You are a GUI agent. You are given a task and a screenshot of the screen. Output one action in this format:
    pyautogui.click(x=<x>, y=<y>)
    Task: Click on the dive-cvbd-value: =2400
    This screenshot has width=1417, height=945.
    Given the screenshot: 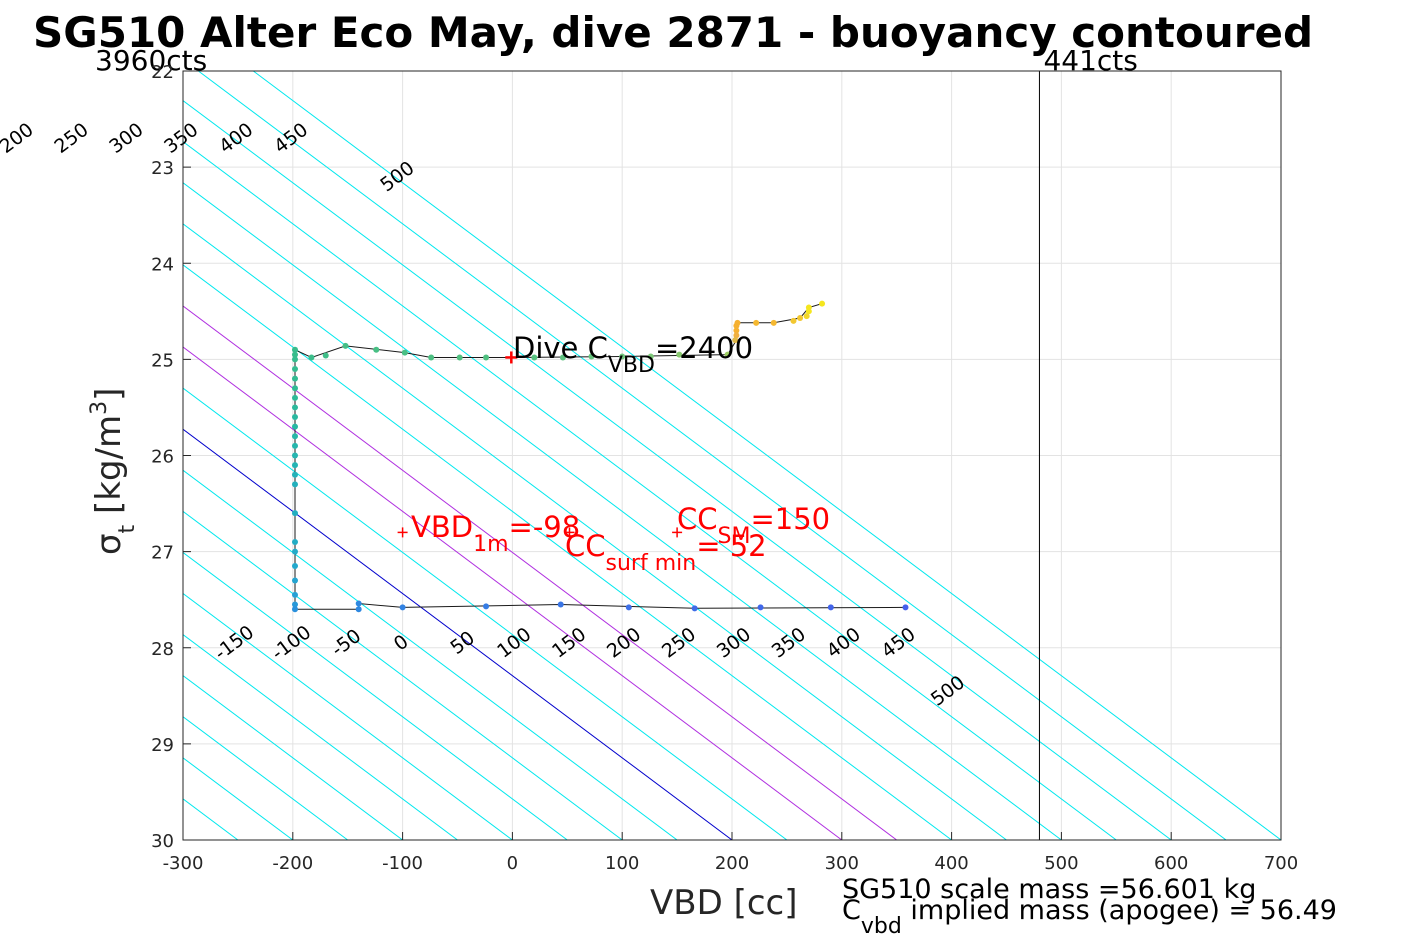 What is the action you would take?
    pyautogui.click(x=704, y=348)
    